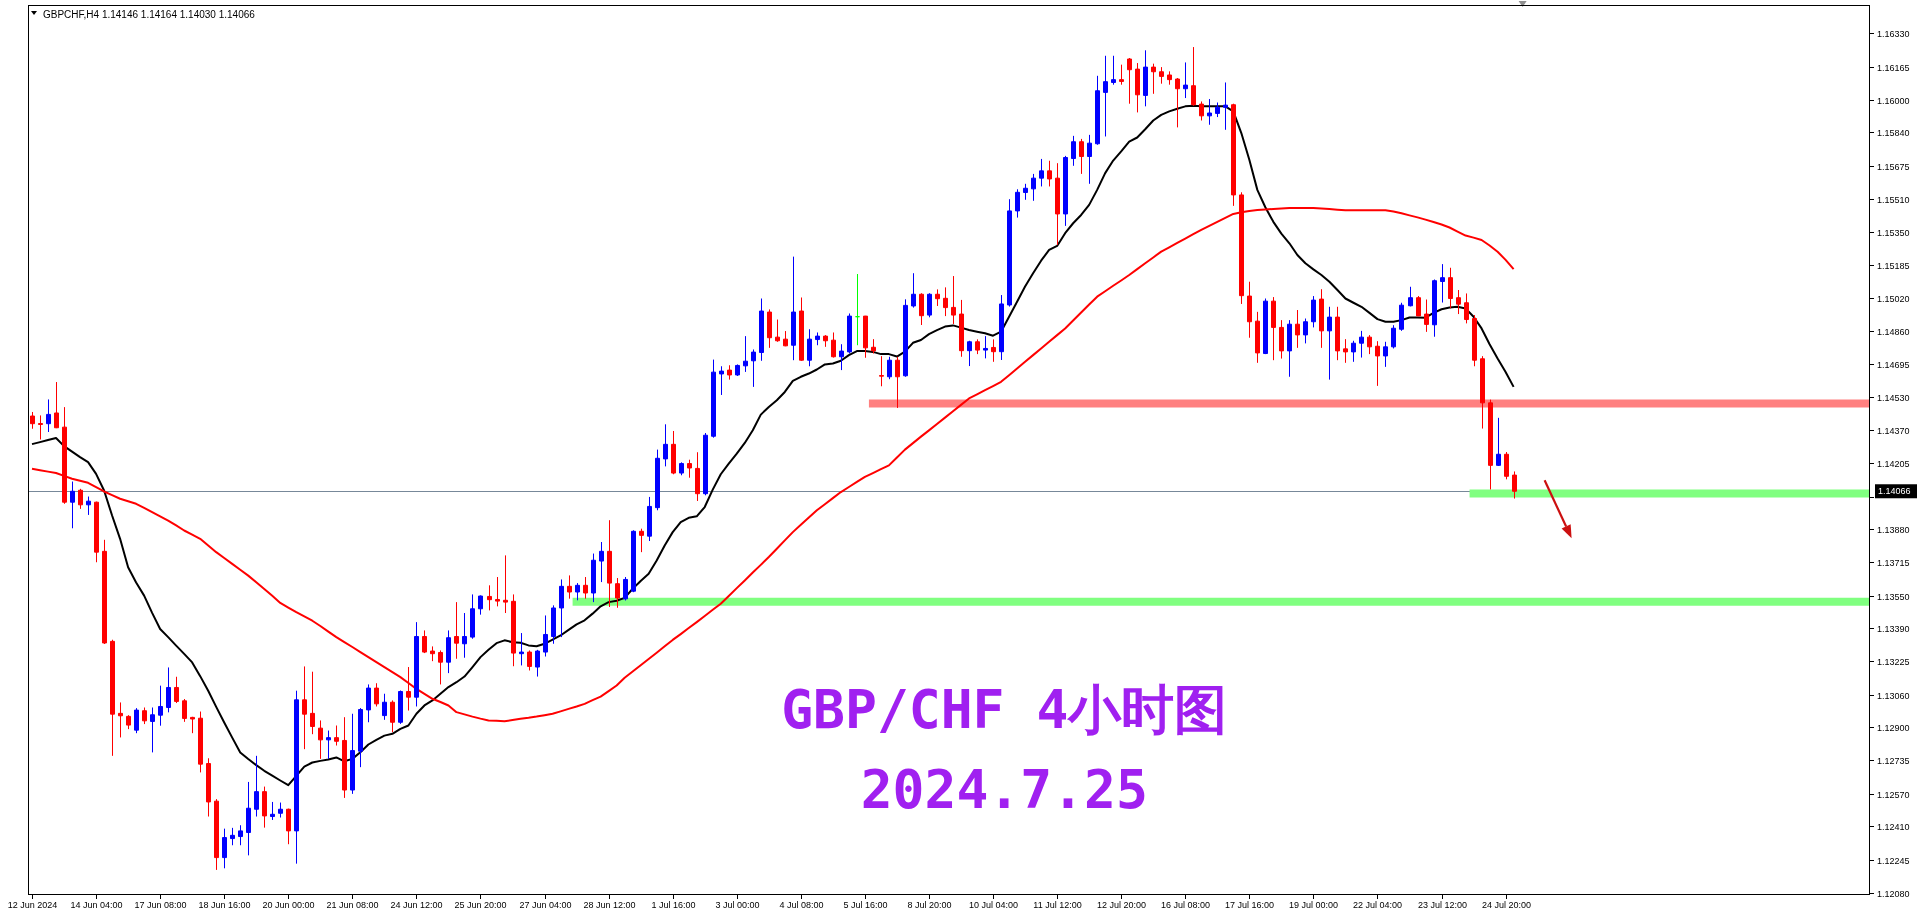  What do you see at coordinates (1249, 905) in the screenshot?
I see `x-tick-label: 17 Jul 16:00` at bounding box center [1249, 905].